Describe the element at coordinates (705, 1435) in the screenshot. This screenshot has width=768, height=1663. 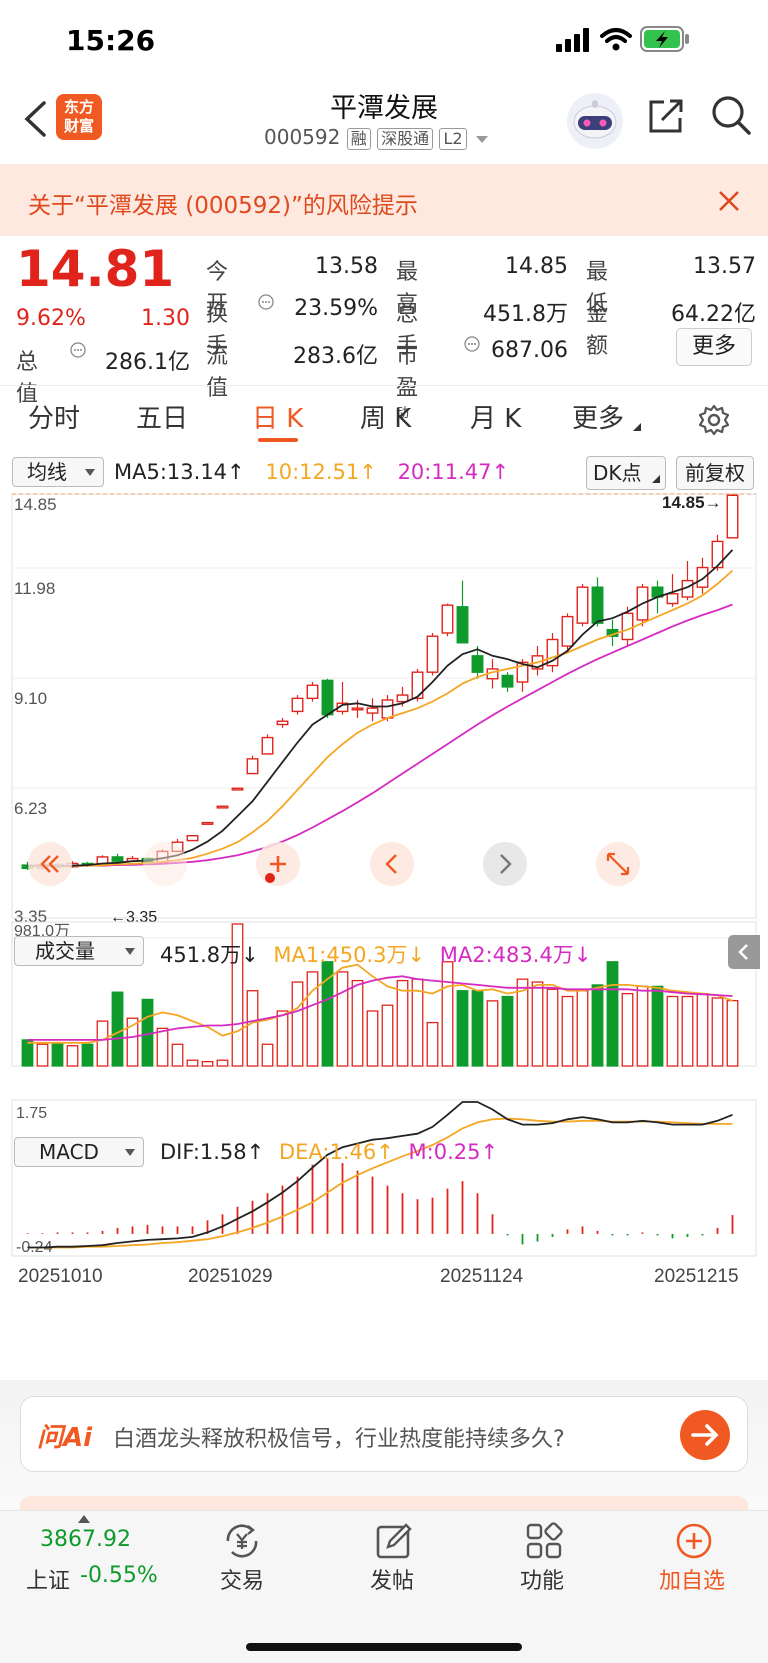
I see `arrow-right-icon` at that location.